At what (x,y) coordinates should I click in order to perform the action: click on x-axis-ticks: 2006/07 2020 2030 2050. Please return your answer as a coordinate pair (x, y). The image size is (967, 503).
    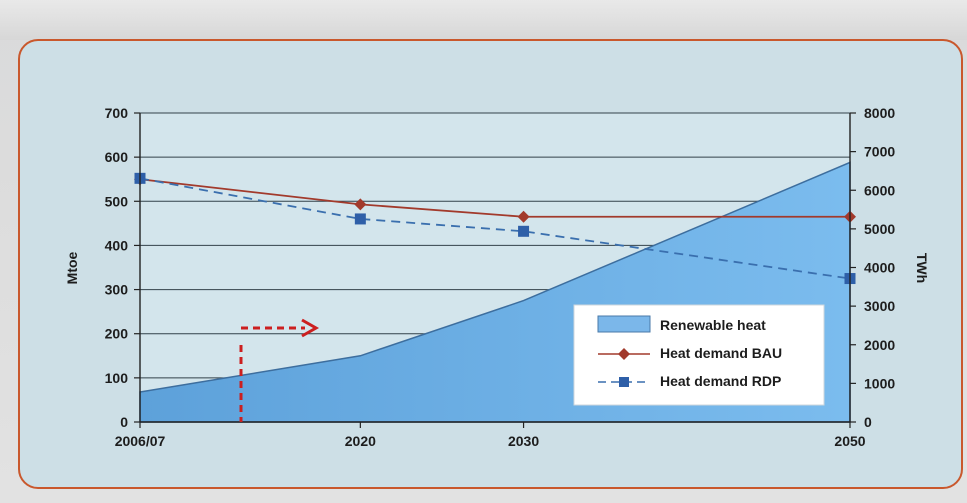
    Looking at the image, I should click on (490, 435).